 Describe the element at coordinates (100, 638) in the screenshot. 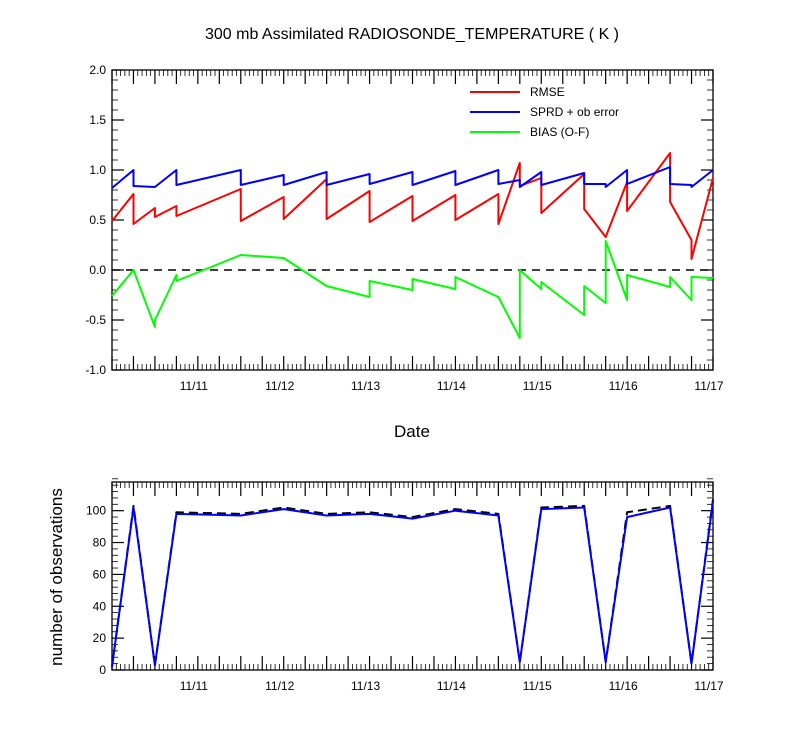

I see `y-tick-label: 20` at that location.